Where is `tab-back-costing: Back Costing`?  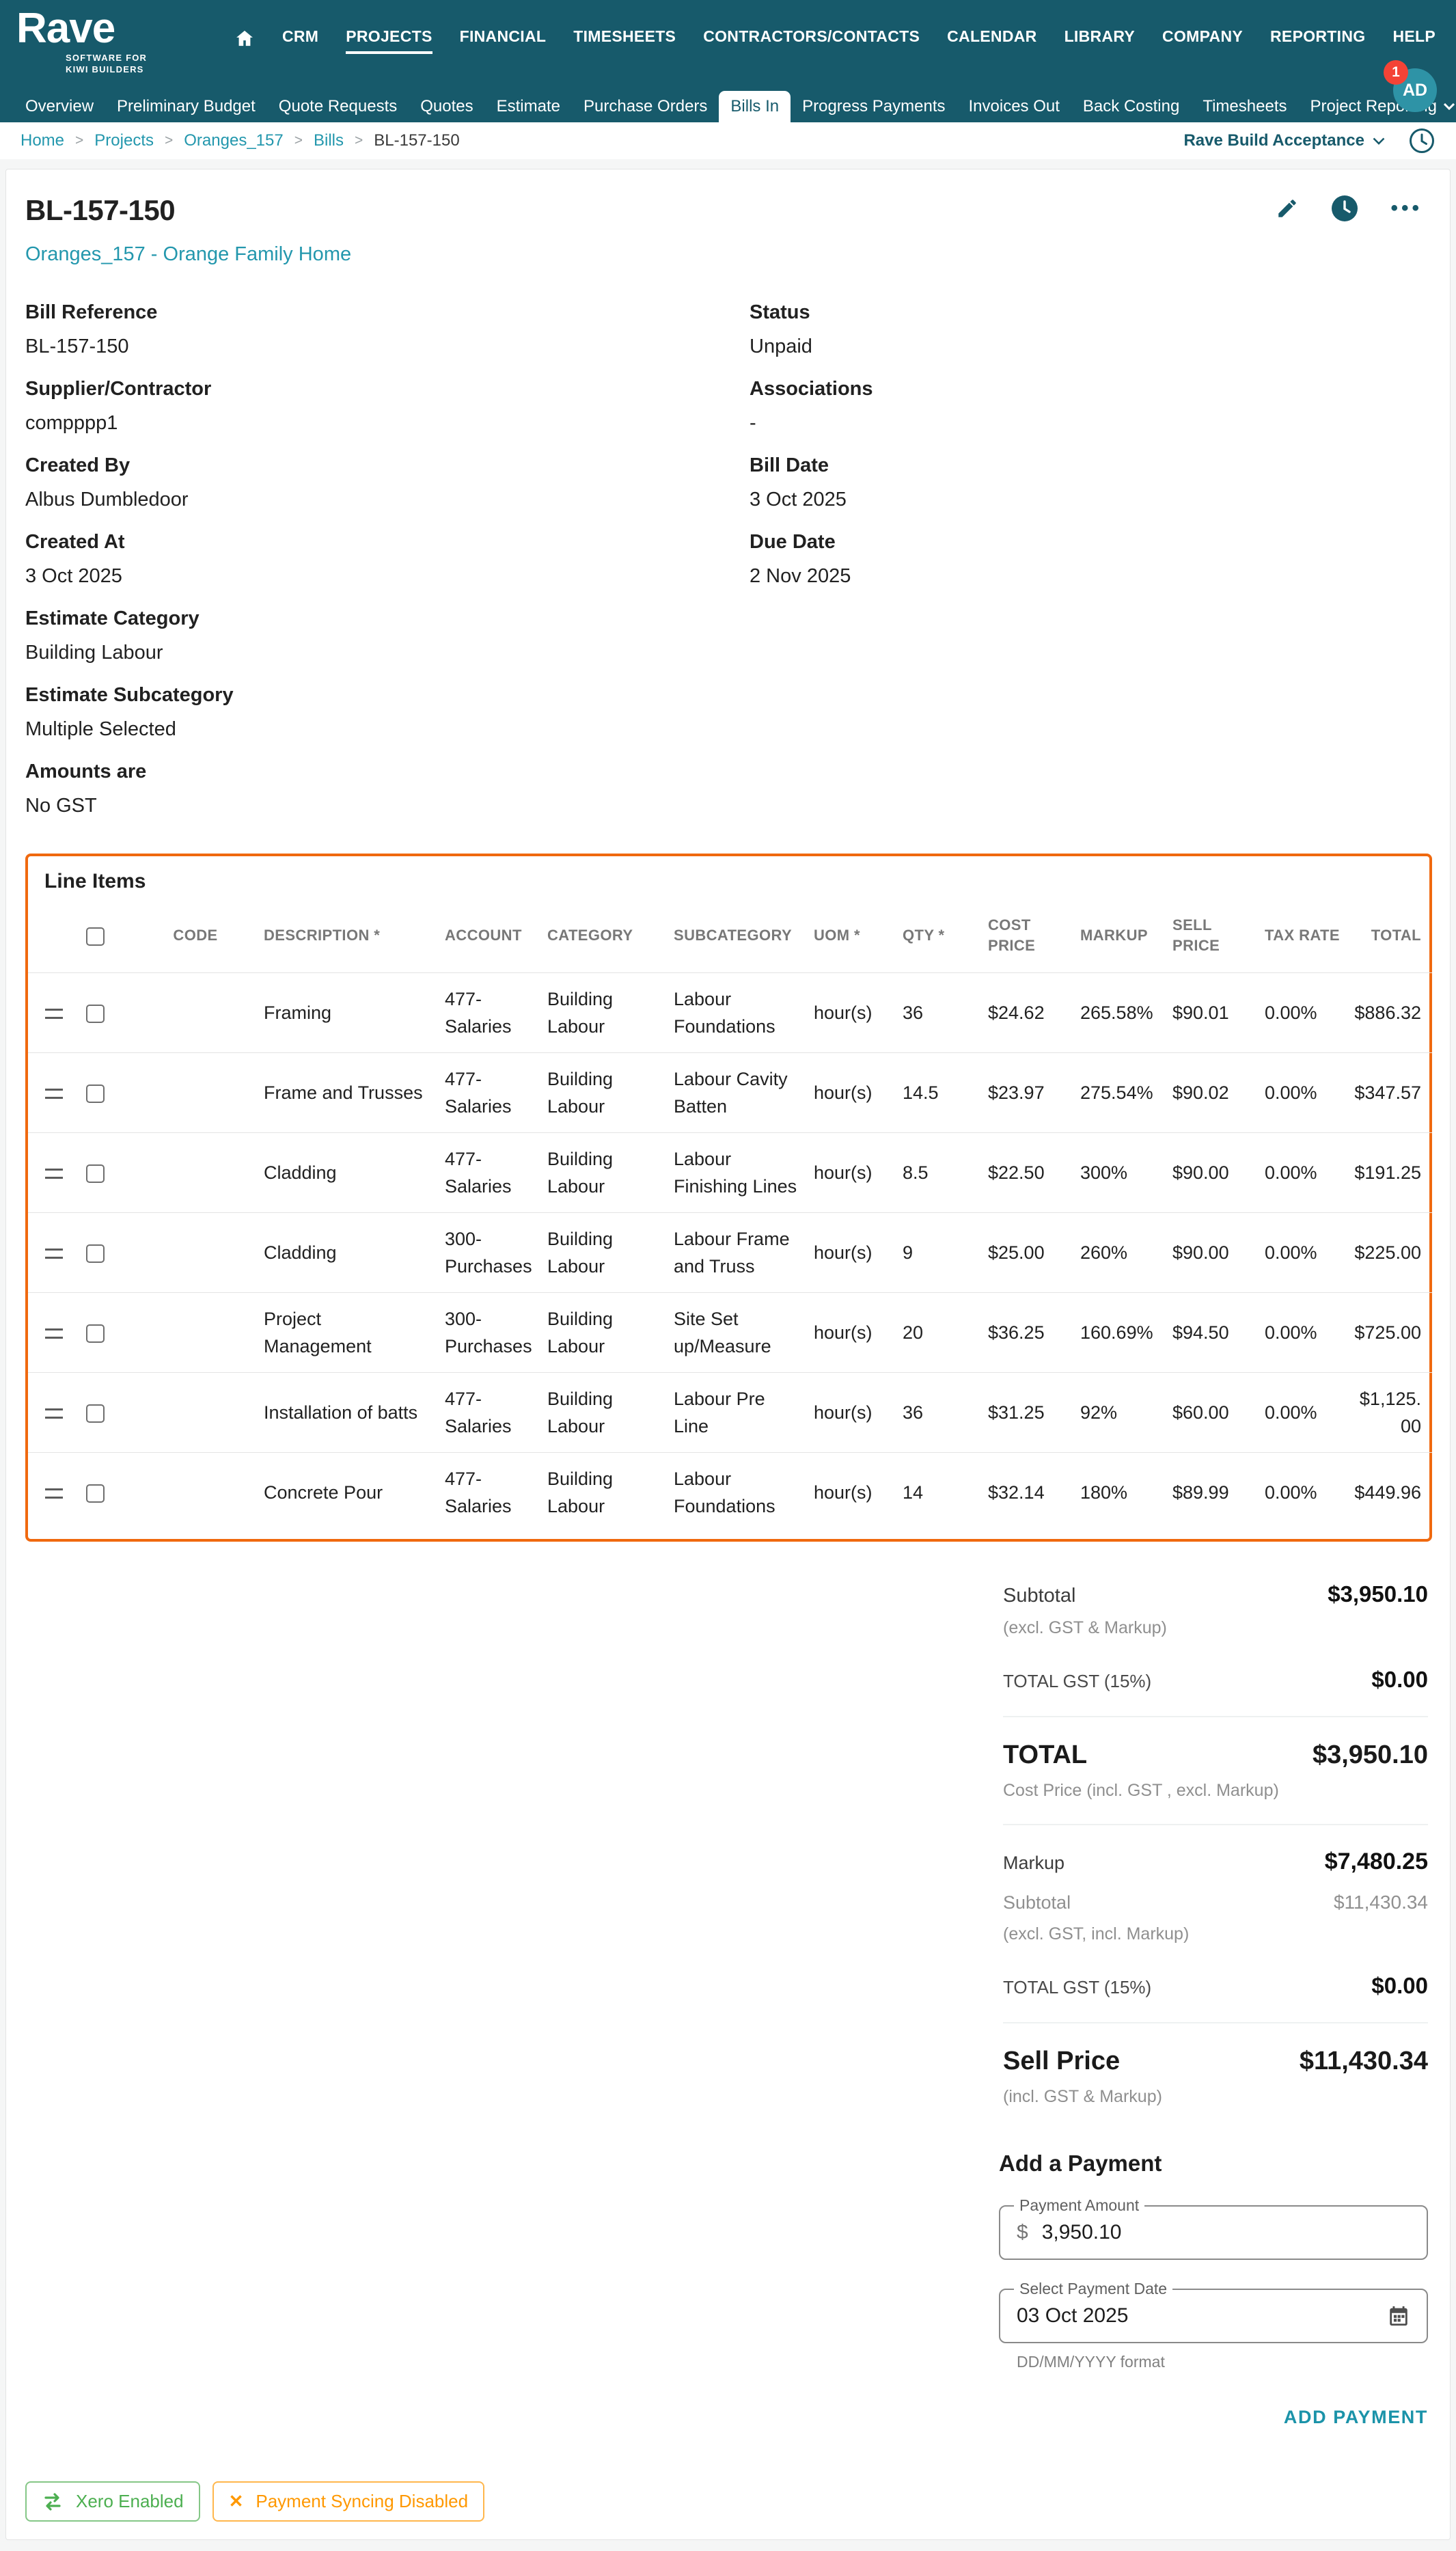
tab-back-costing: Back Costing is located at coordinates (1131, 106).